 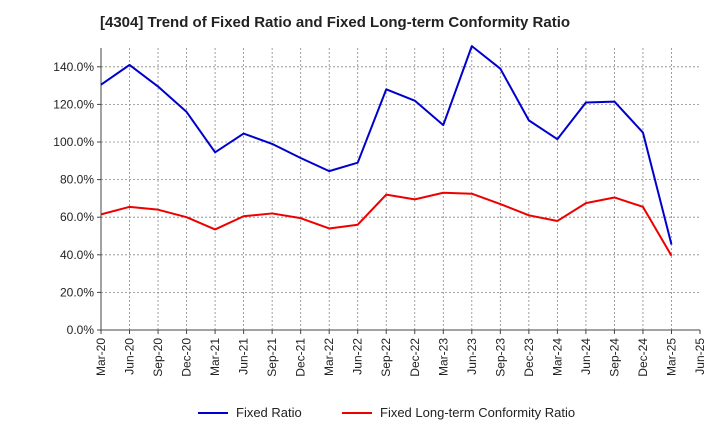 I want to click on x-tick-label: Jun-20, so click(x=130, y=356).